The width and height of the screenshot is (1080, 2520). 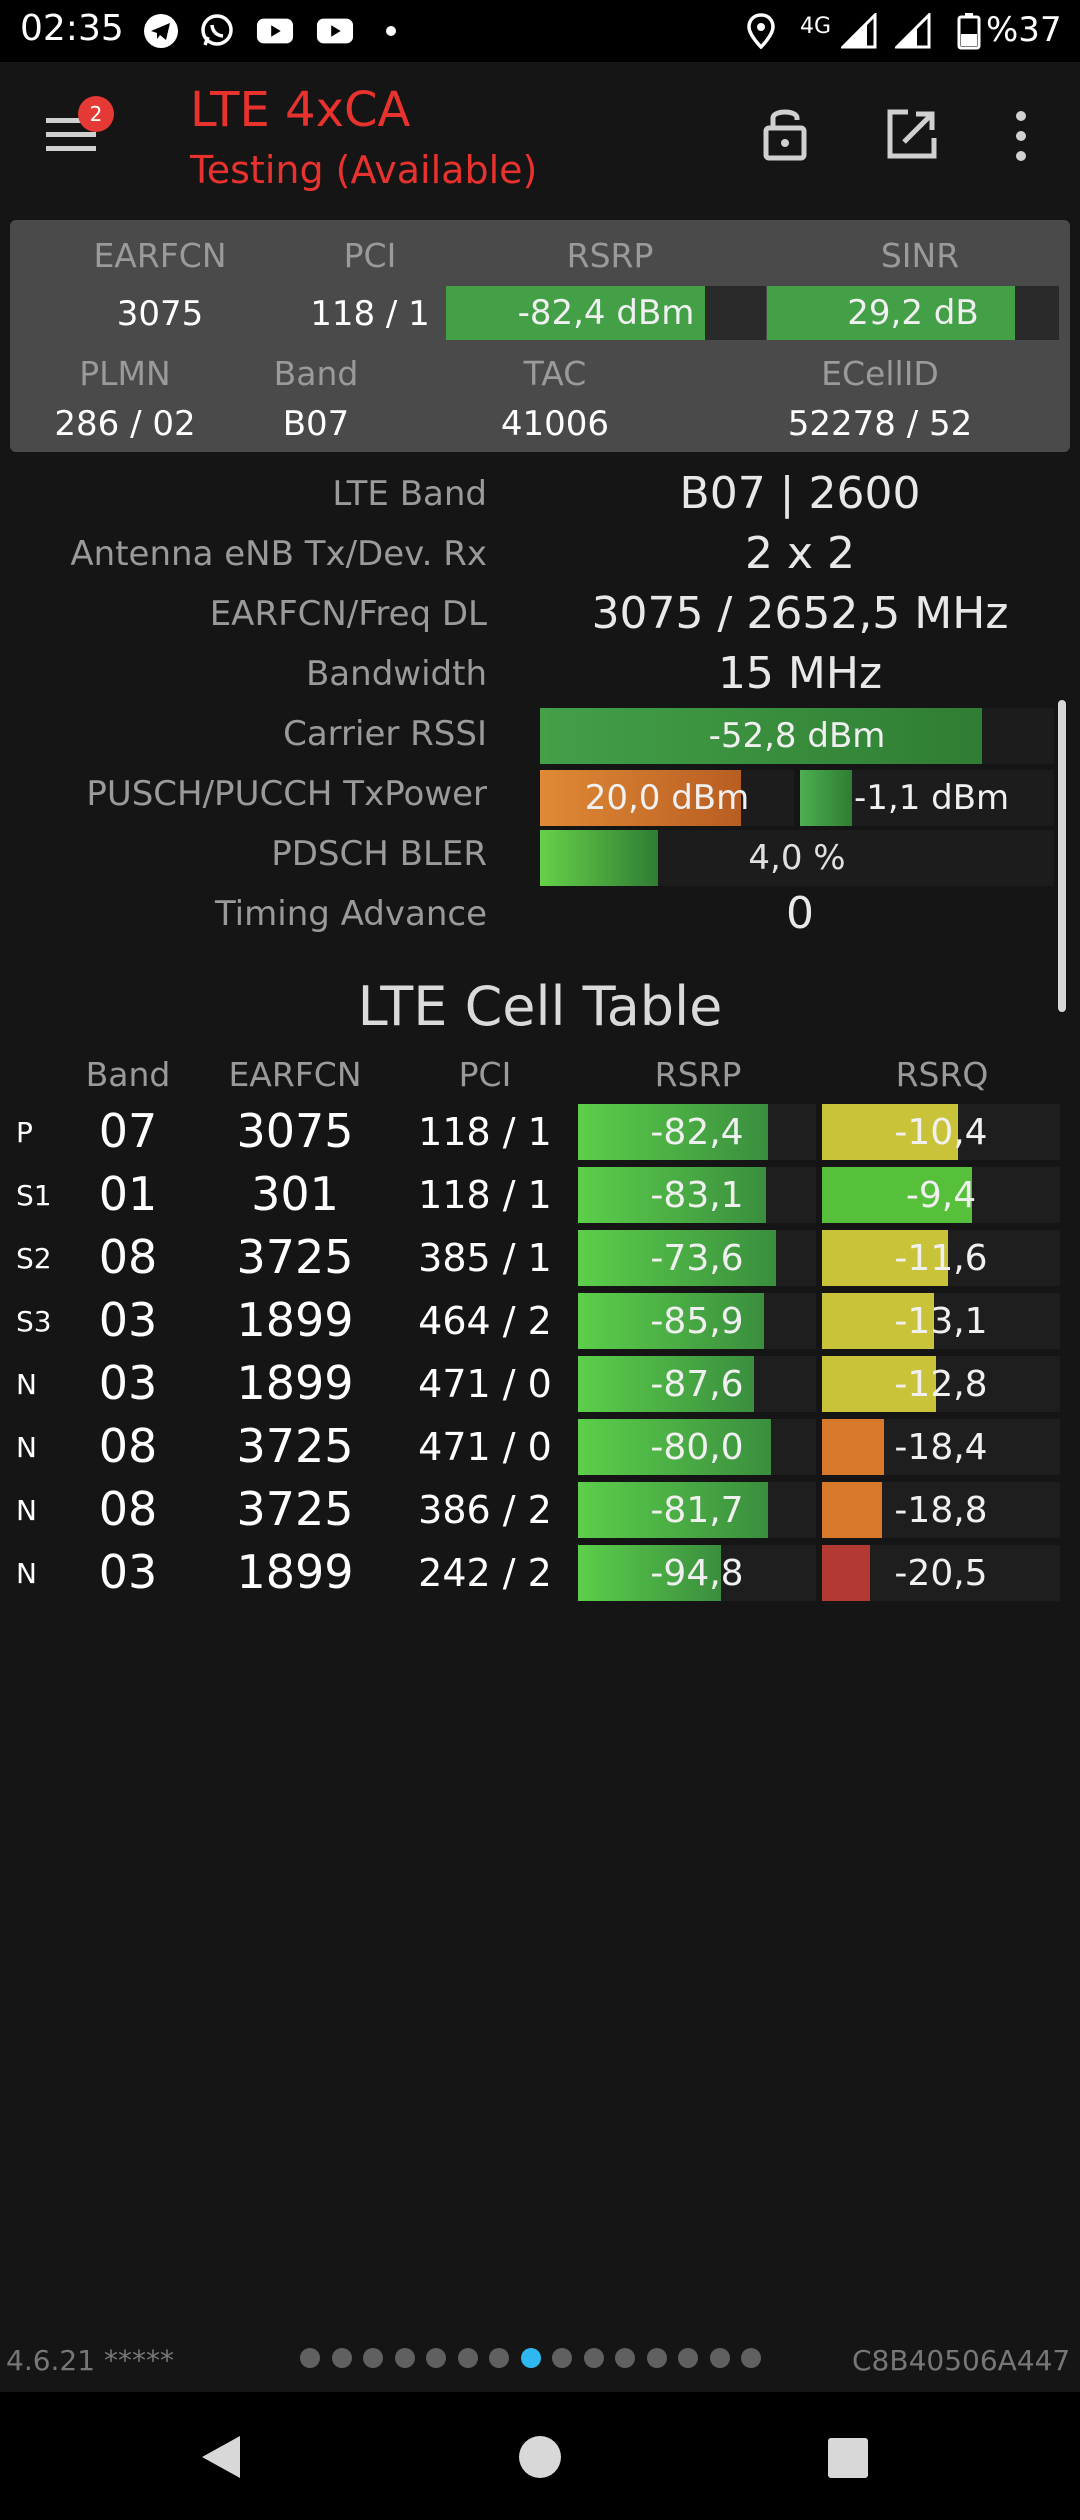 I want to click on row-role: S1, so click(x=34, y=1195).